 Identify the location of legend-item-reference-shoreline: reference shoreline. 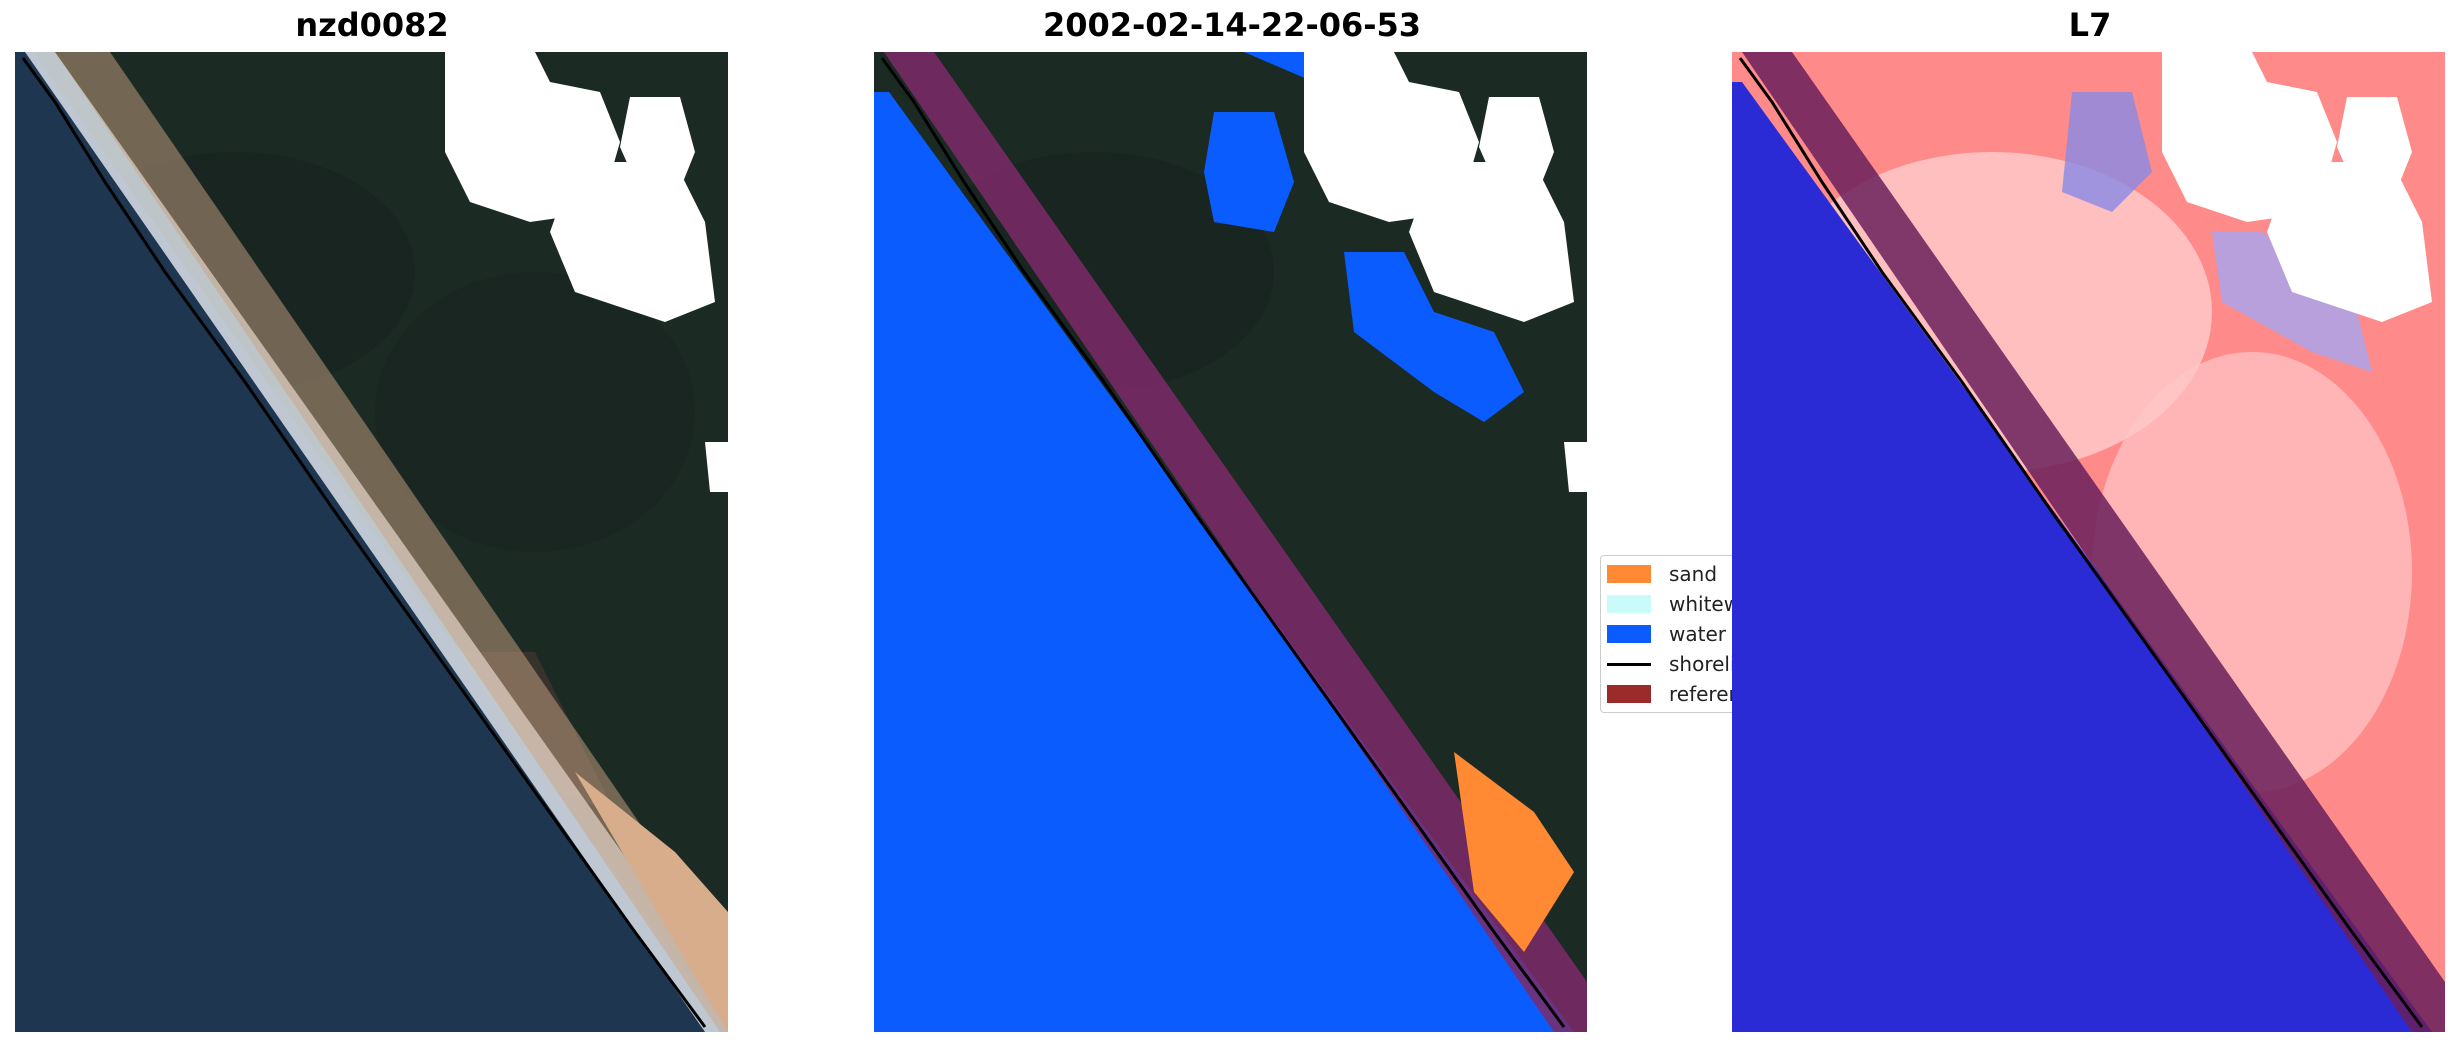
(1671, 694).